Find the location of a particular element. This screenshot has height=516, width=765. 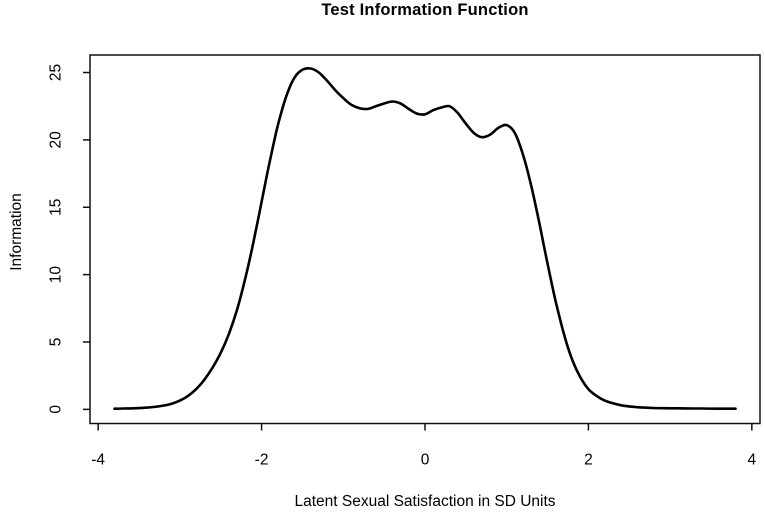

x-tick-label: -4 is located at coordinates (98, 460).